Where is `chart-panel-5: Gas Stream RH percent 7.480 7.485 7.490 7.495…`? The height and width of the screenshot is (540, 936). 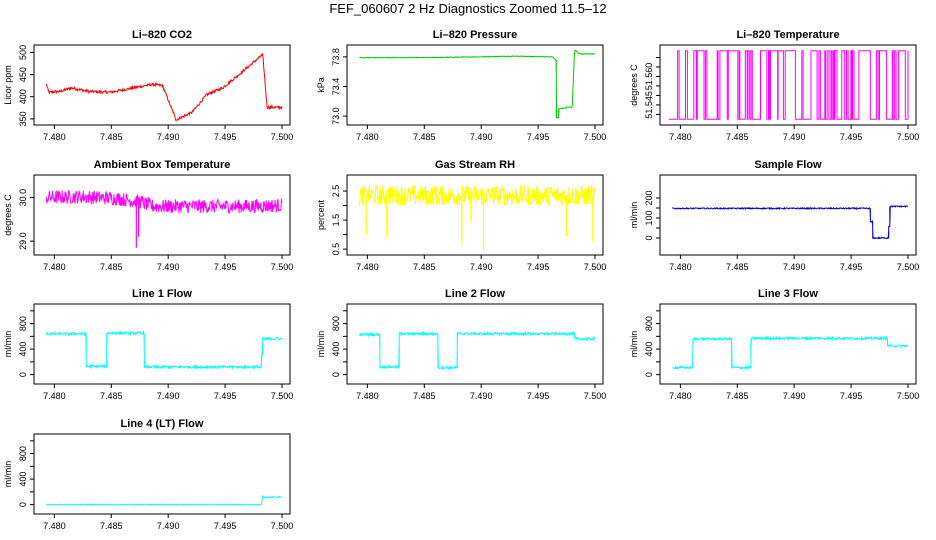 chart-panel-5: Gas Stream RH percent 7.480 7.485 7.490 7.495… is located at coordinates (461, 215).